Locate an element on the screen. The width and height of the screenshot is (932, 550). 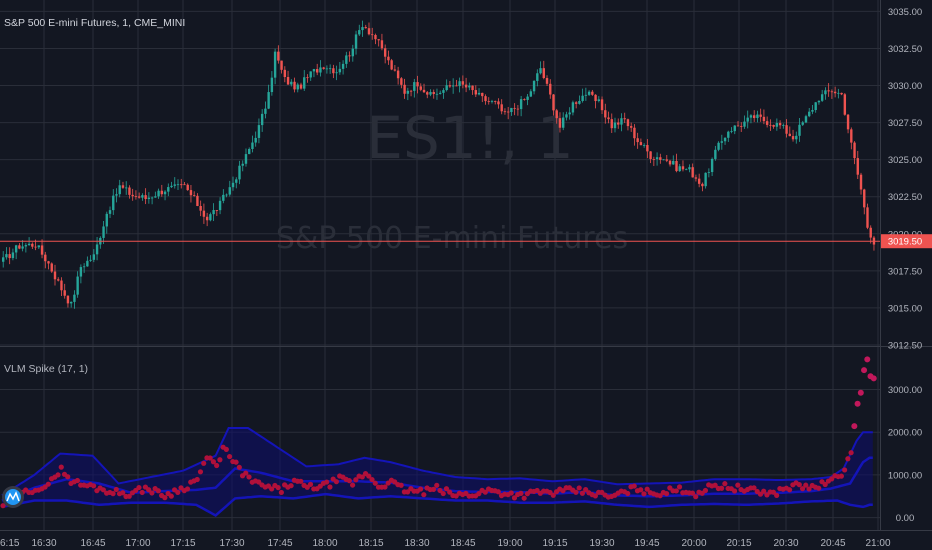
chart-title: S&P 500 E-mini Futures, 1, CME_MINI is located at coordinates (94, 23).